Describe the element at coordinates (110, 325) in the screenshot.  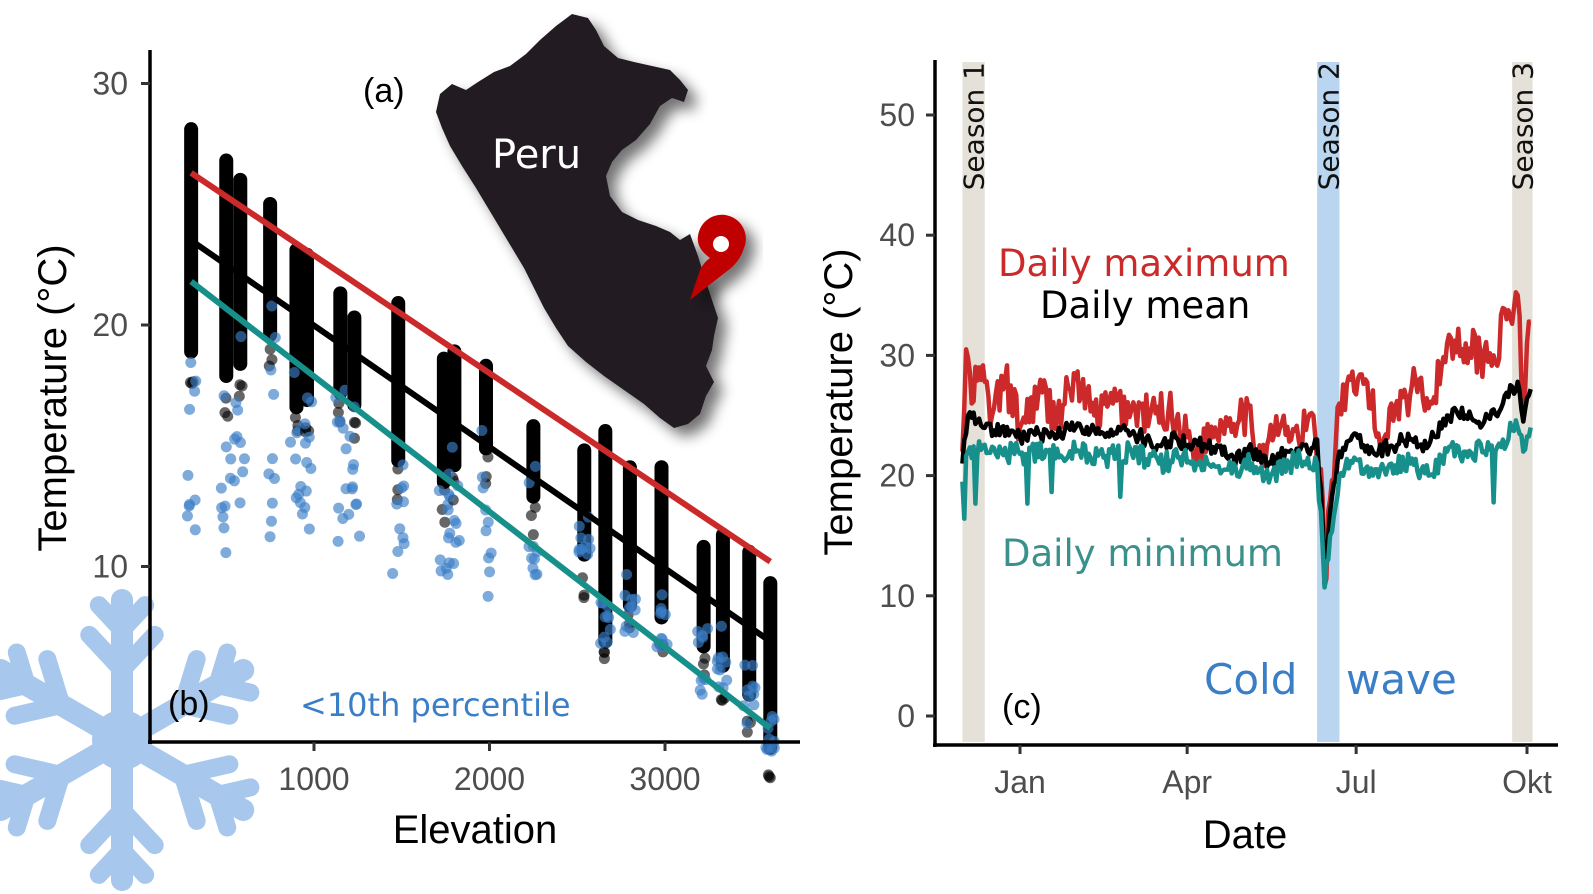
I see `y-tick-label: 20` at that location.